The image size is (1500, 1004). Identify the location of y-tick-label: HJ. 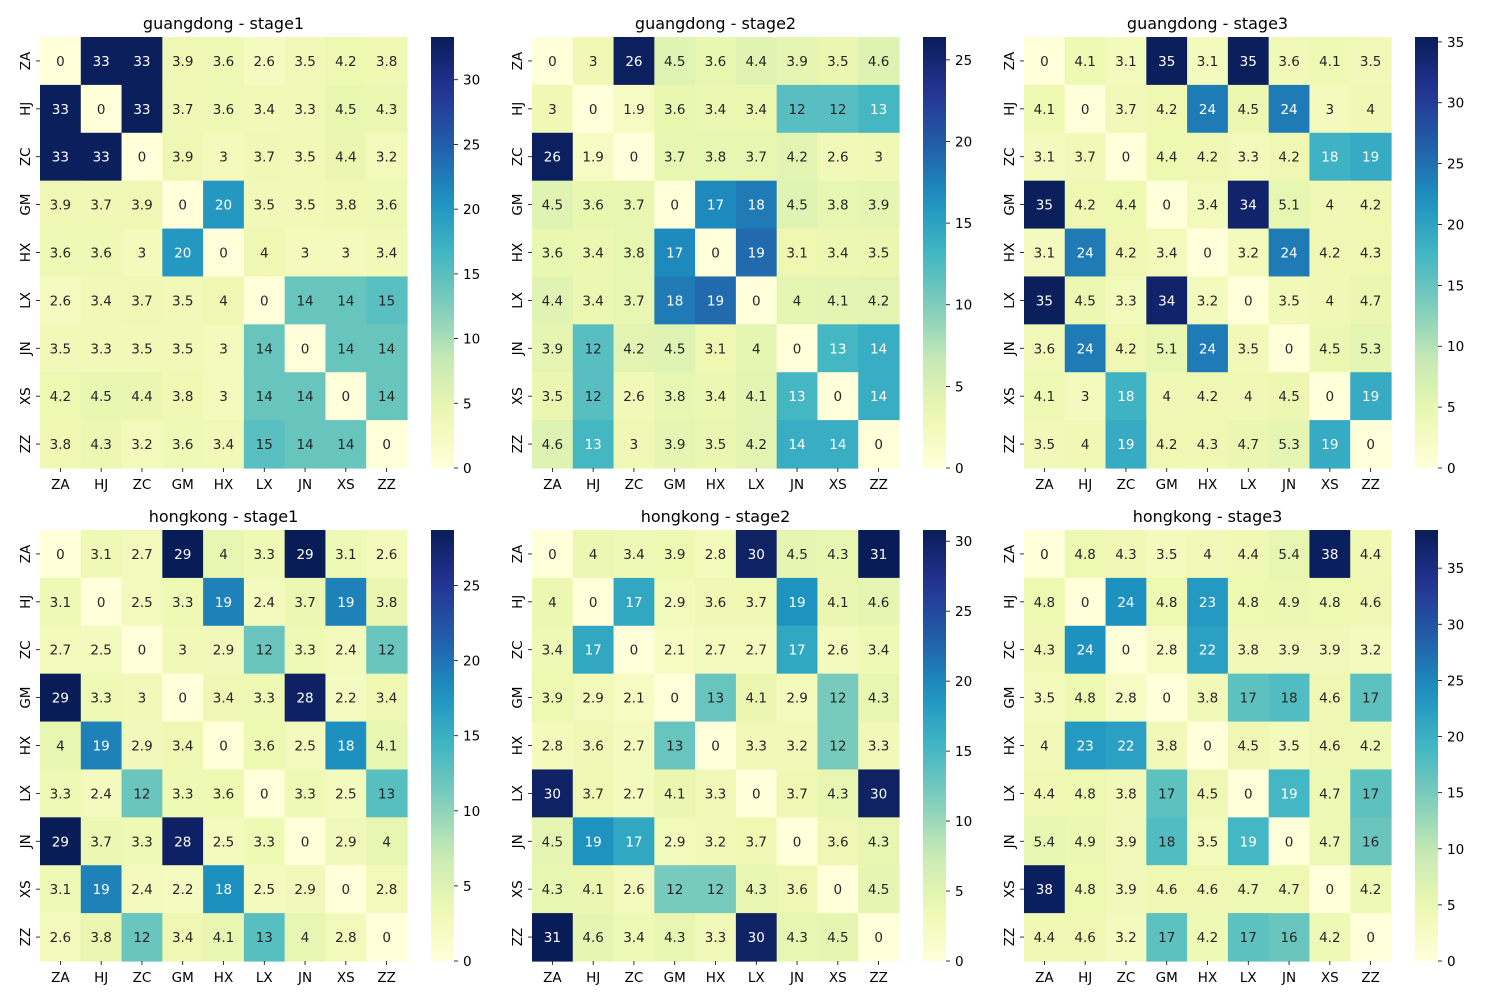
(518, 109).